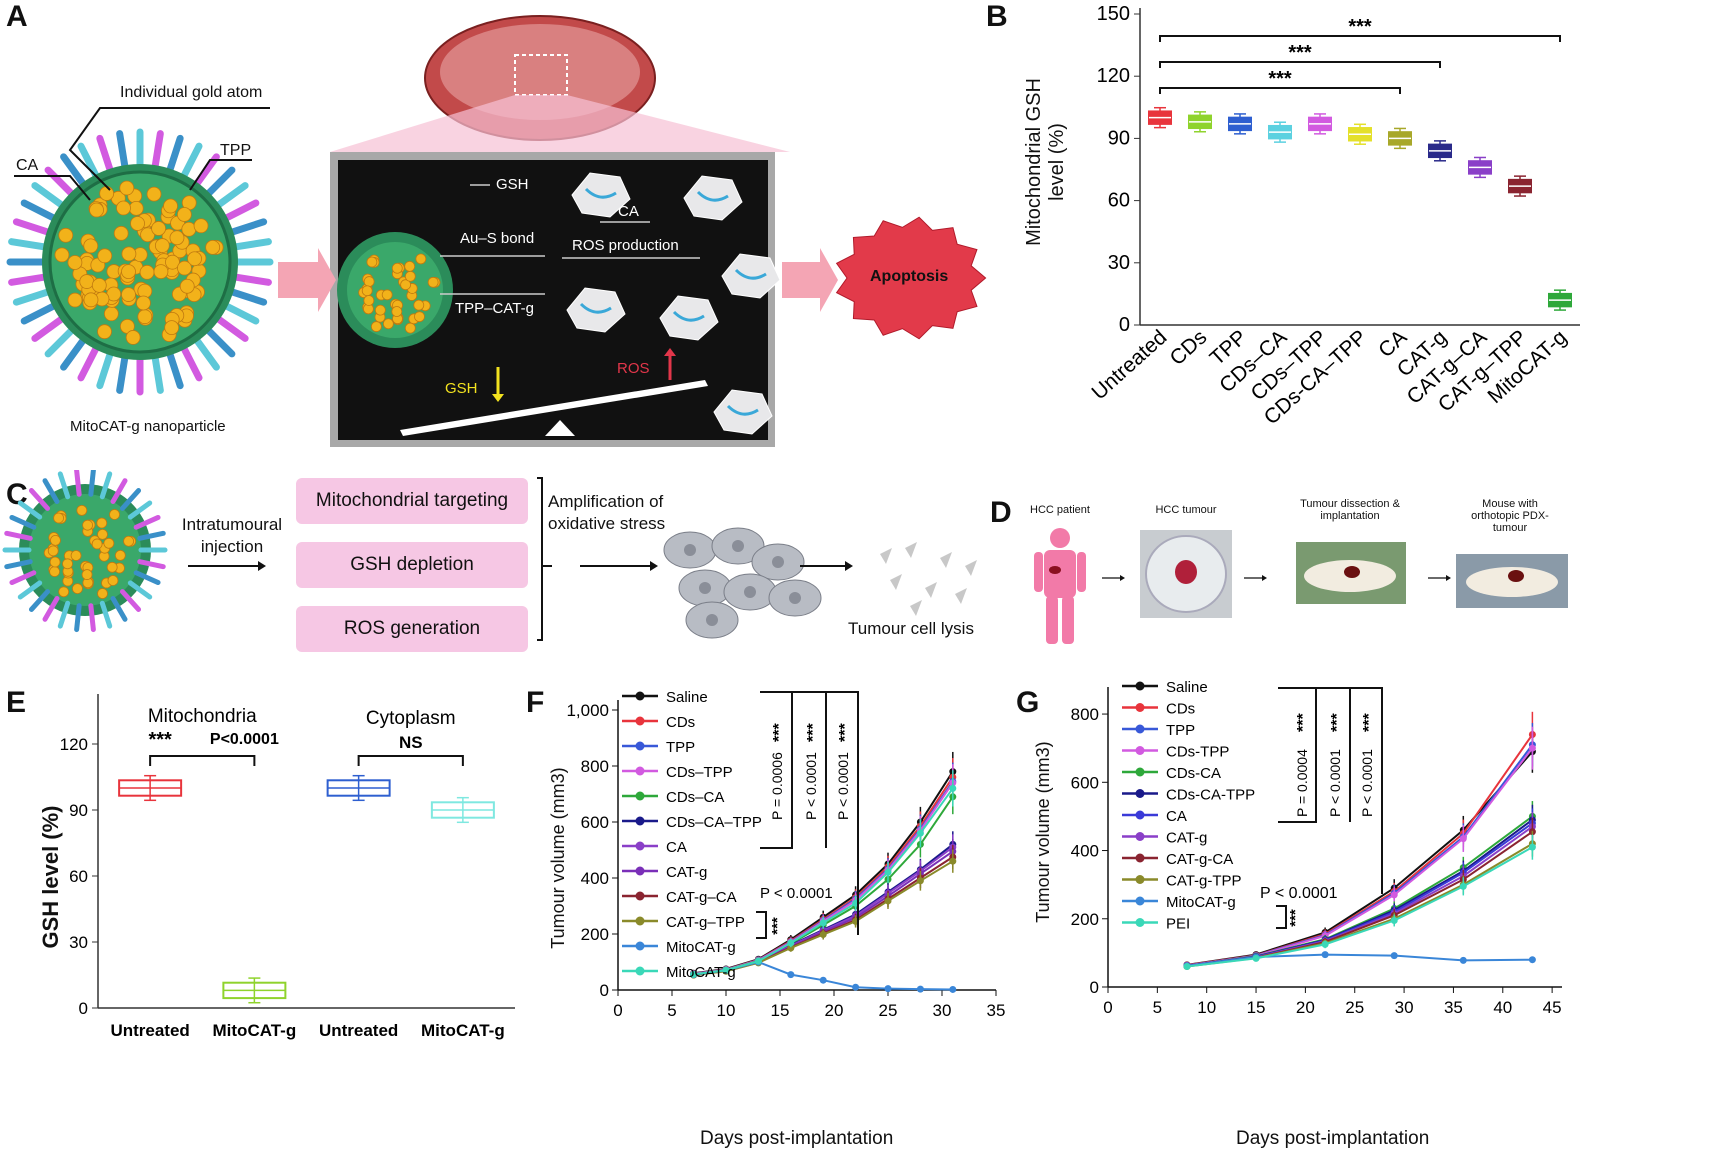 Image resolution: width=1722 pixels, height=1159 pixels. I want to click on chart-g-xlabel: Days post-implantation, so click(1333, 1138).